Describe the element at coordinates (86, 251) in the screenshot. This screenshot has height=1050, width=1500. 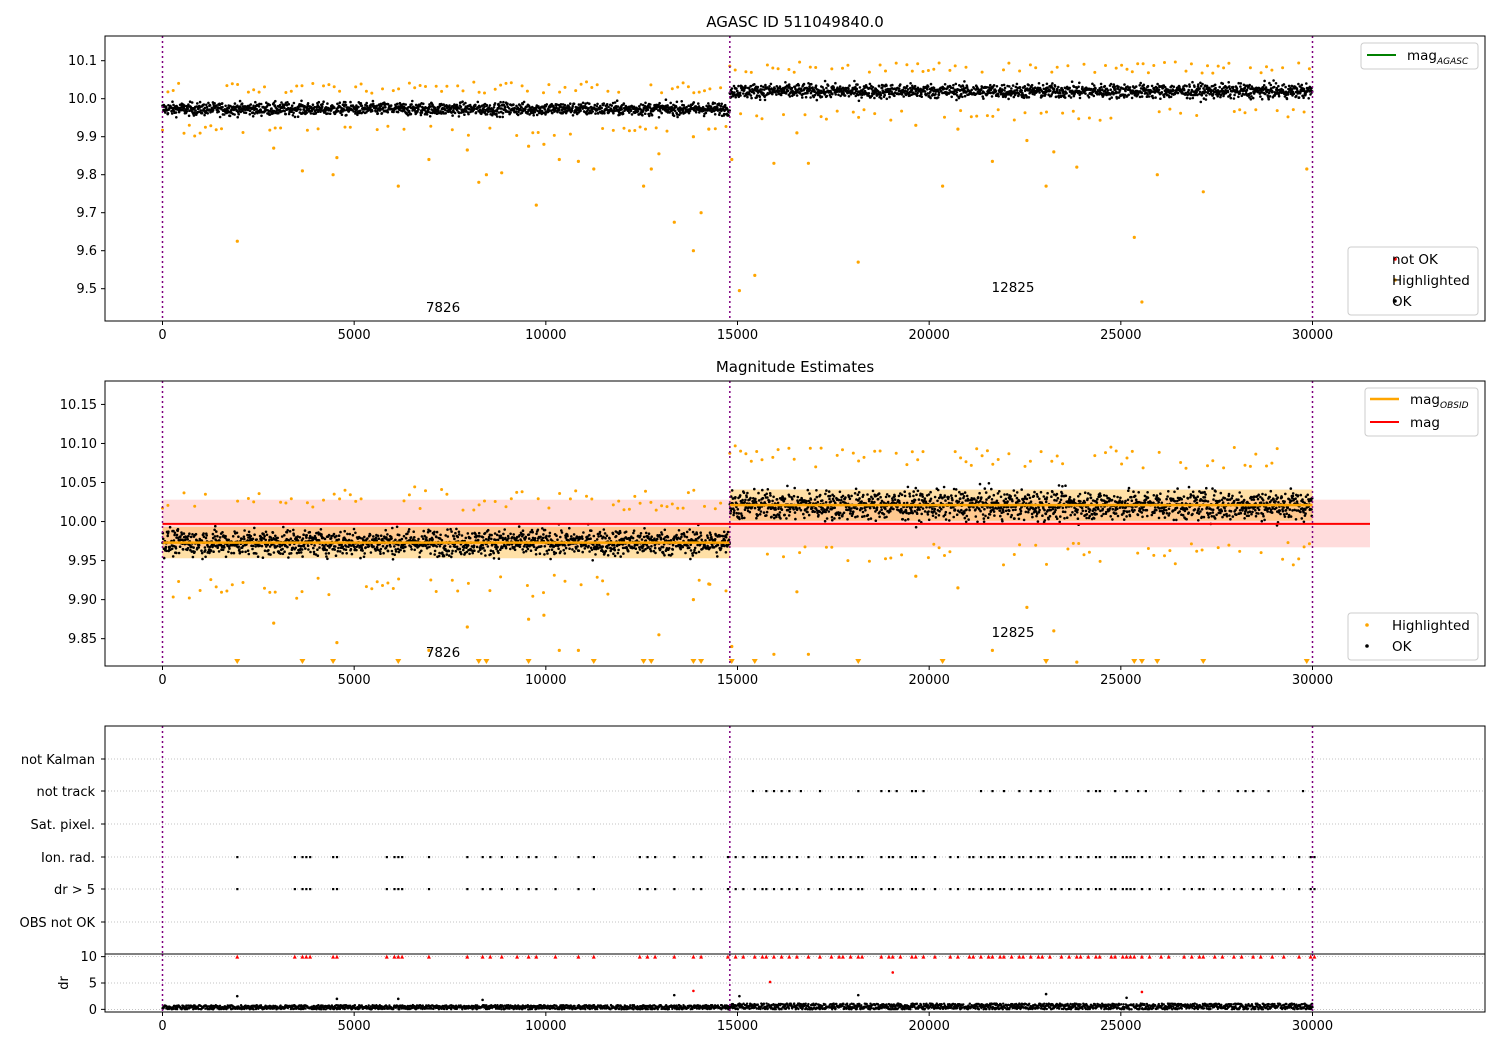
I see `y-tick-label: 9.6` at that location.